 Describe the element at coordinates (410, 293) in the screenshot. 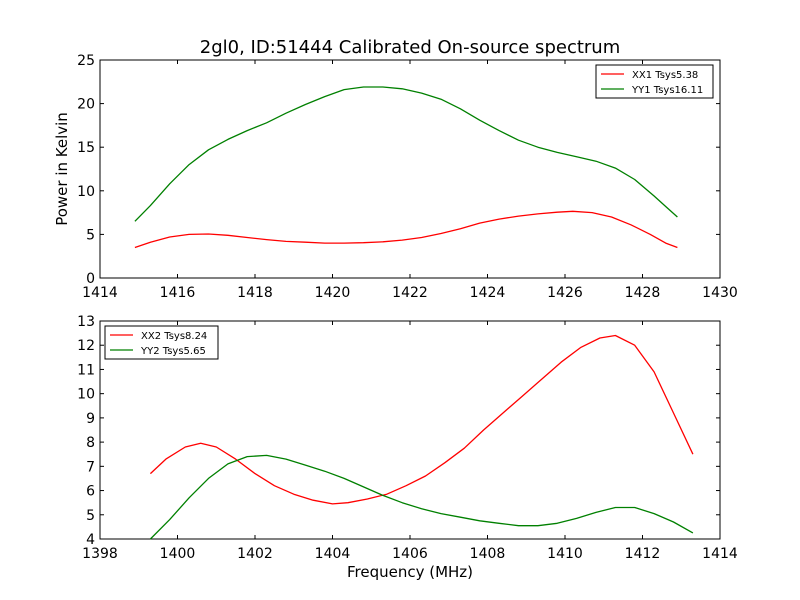

I see `x-tick-label: 1422` at that location.